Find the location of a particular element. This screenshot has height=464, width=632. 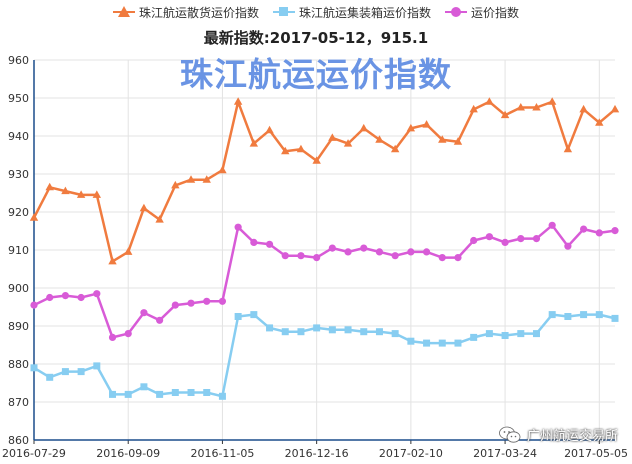

legend-item-composite: 运价指数 is located at coordinates (482, 12).